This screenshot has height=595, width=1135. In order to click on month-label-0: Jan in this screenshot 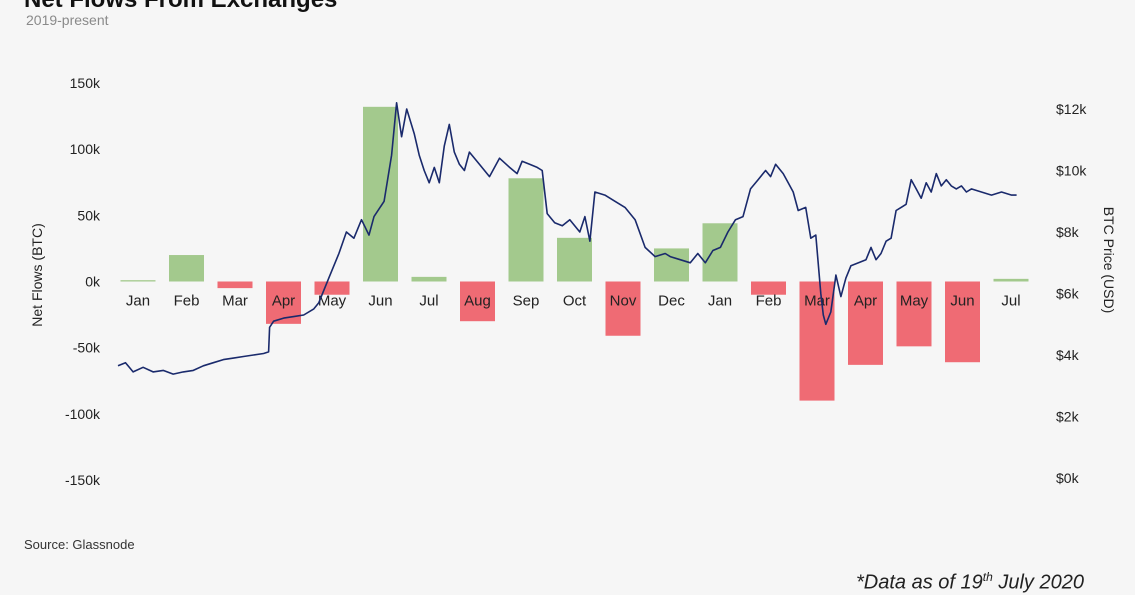, I will do `click(138, 301)`.